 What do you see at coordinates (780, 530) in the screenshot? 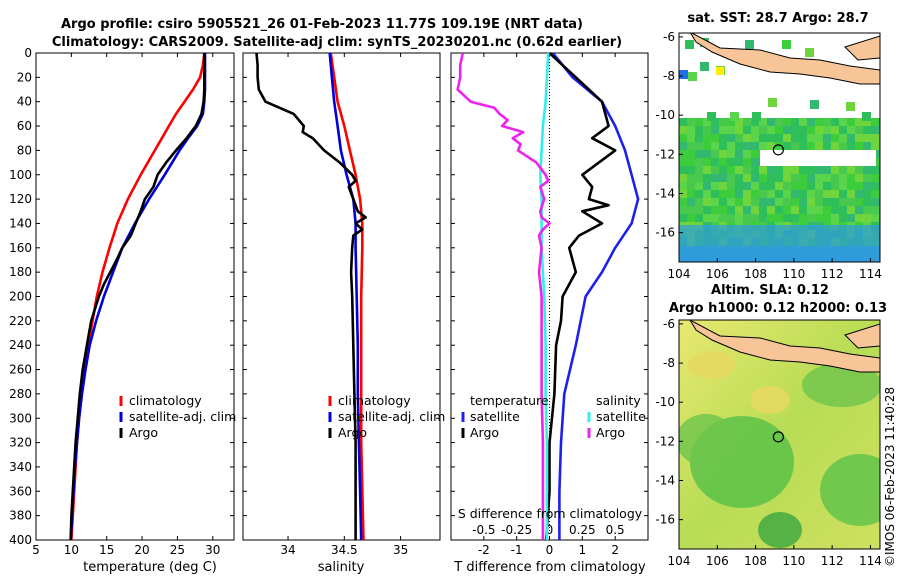
I see `sla-deep-low-blob` at bounding box center [780, 530].